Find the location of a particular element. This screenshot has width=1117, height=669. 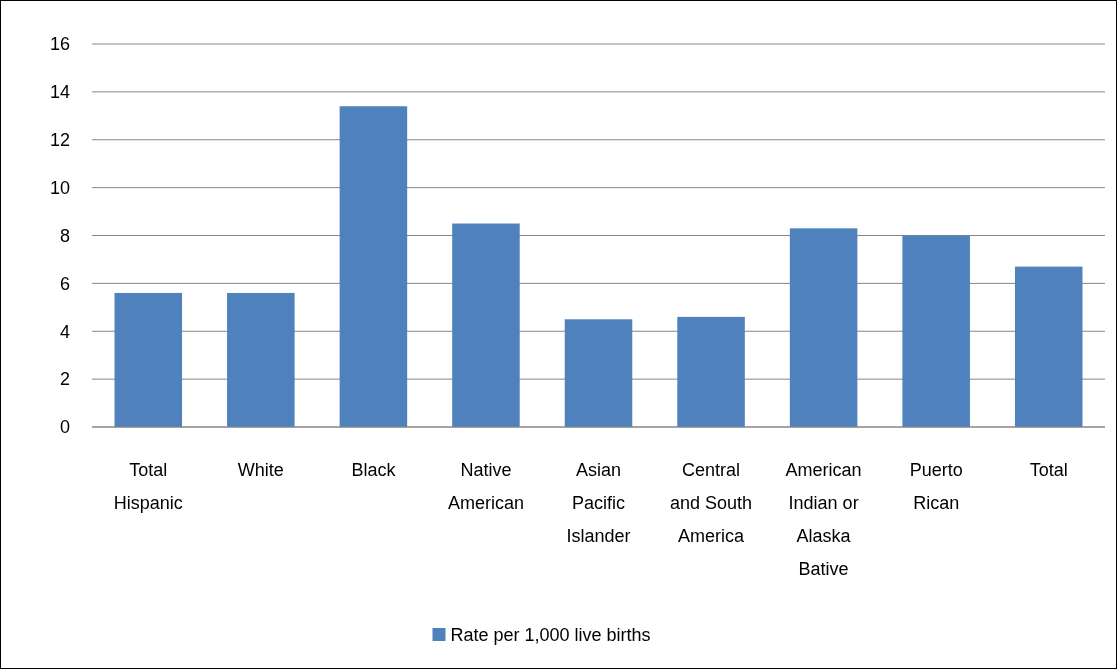

y-tick-label: 4 is located at coordinates (64, 331).